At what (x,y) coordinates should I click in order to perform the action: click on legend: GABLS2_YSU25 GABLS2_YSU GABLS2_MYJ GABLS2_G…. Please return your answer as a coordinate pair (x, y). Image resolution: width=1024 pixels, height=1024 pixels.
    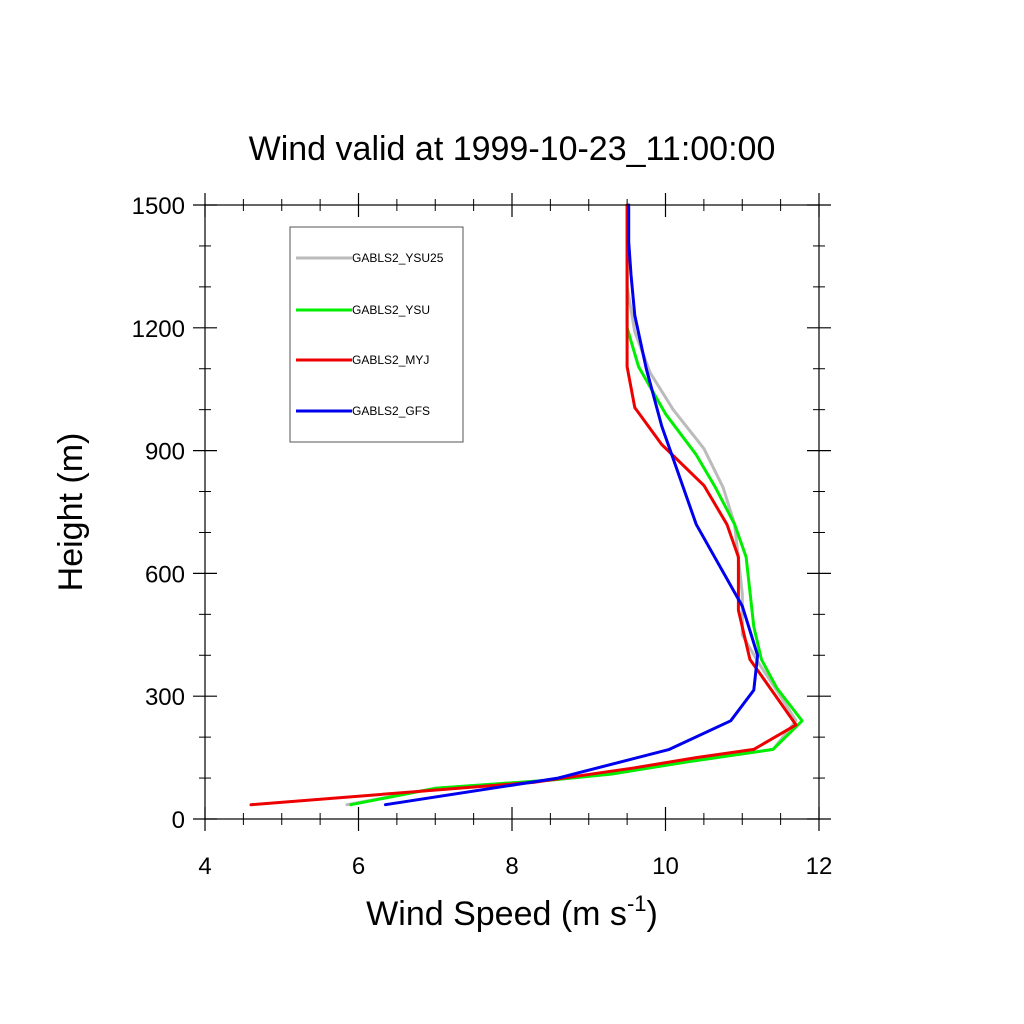
    Looking at the image, I should click on (376, 334).